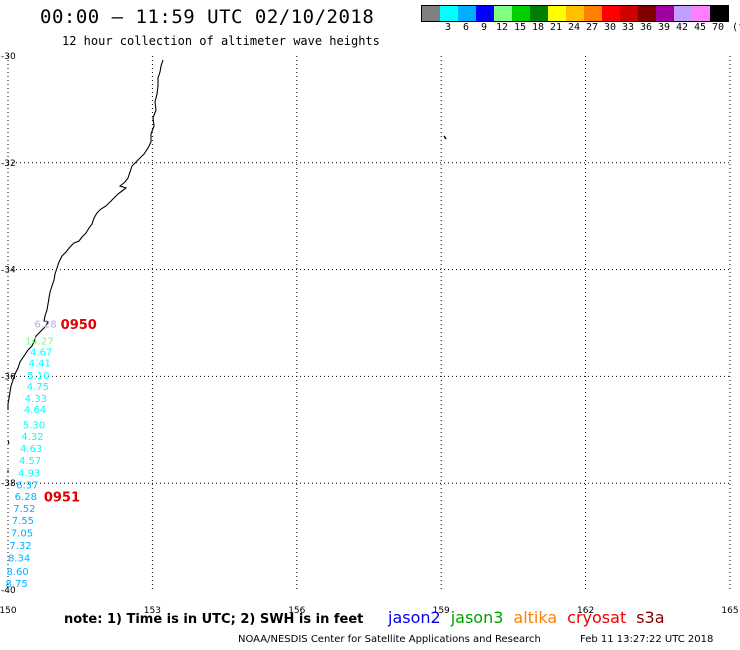 Image resolution: width=740 pixels, height=650 pixels. Describe the element at coordinates (17, 572) in the screenshot. I see `wave-height-value: 8.60` at that location.